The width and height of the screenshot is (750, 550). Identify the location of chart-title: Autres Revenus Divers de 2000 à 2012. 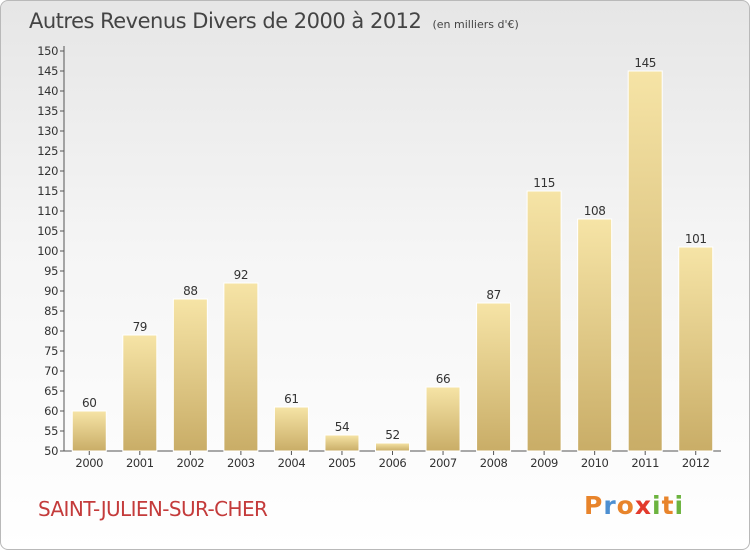
(225, 21).